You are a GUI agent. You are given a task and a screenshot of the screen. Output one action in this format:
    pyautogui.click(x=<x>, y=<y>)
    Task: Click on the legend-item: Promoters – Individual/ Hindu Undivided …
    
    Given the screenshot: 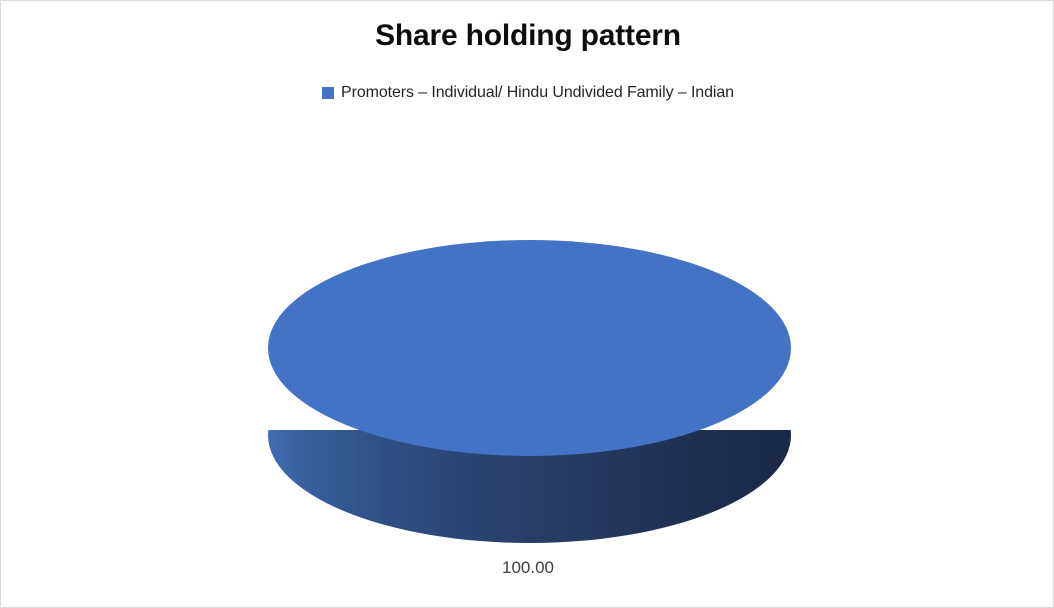 What is the action you would take?
    pyautogui.click(x=528, y=93)
    